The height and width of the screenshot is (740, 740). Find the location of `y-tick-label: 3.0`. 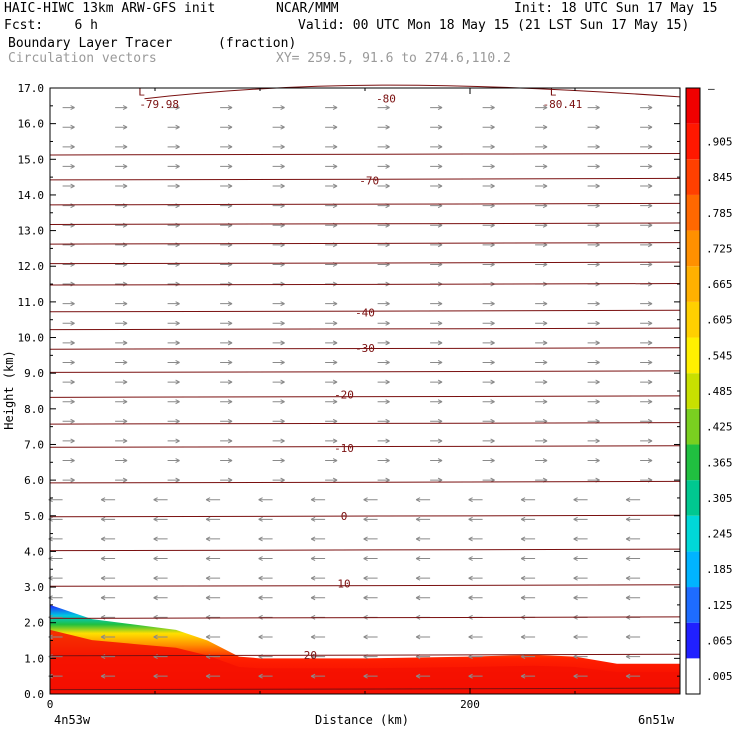

y-tick-label: 3.0 is located at coordinates (34, 587).